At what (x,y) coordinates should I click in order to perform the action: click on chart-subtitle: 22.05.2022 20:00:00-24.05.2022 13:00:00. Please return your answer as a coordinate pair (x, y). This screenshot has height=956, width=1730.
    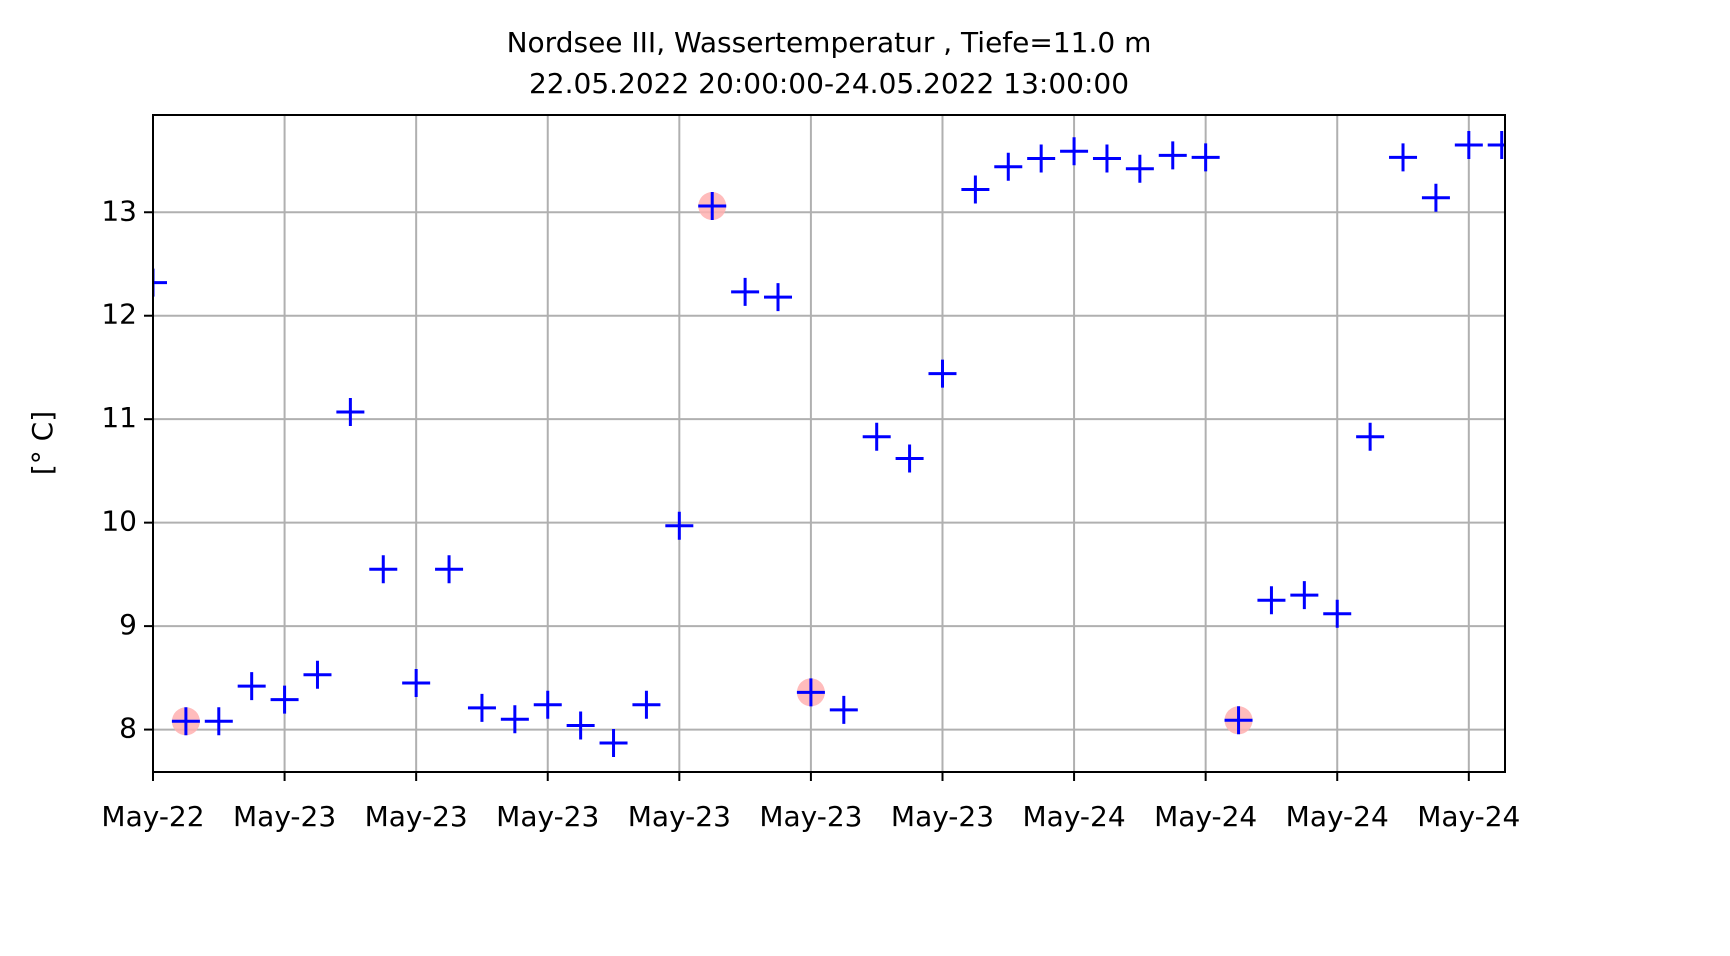
    Looking at the image, I should click on (829, 83).